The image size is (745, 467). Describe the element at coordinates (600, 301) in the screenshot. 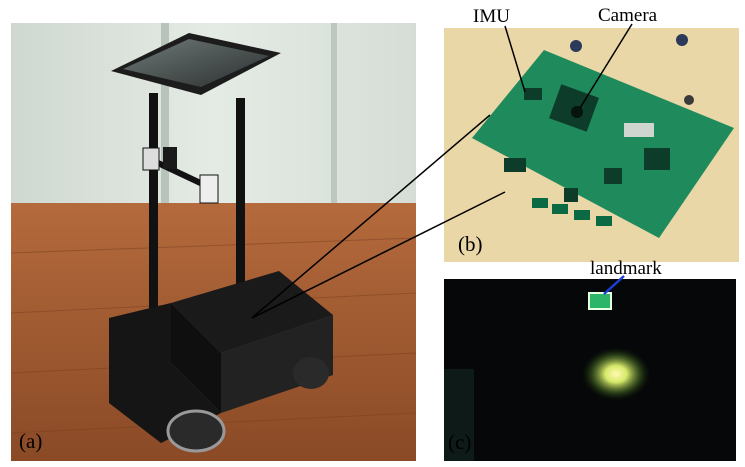

I see `landmark-box` at that location.